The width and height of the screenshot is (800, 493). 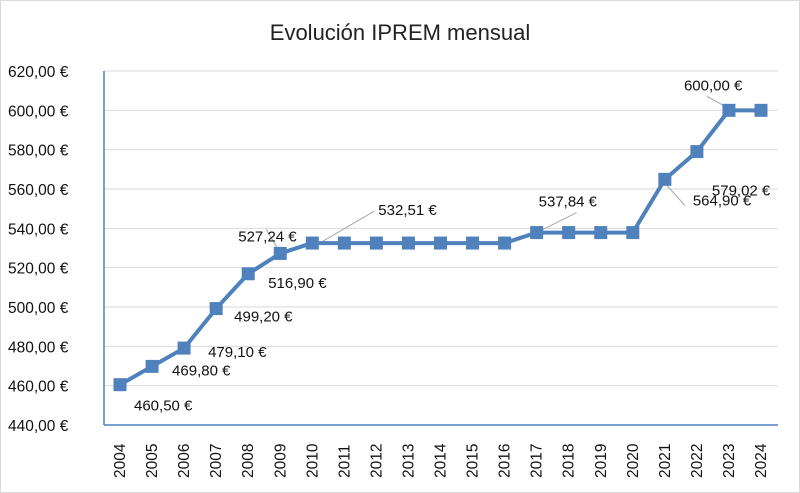 I want to click on data-label: 527,24 €, so click(x=267, y=236).